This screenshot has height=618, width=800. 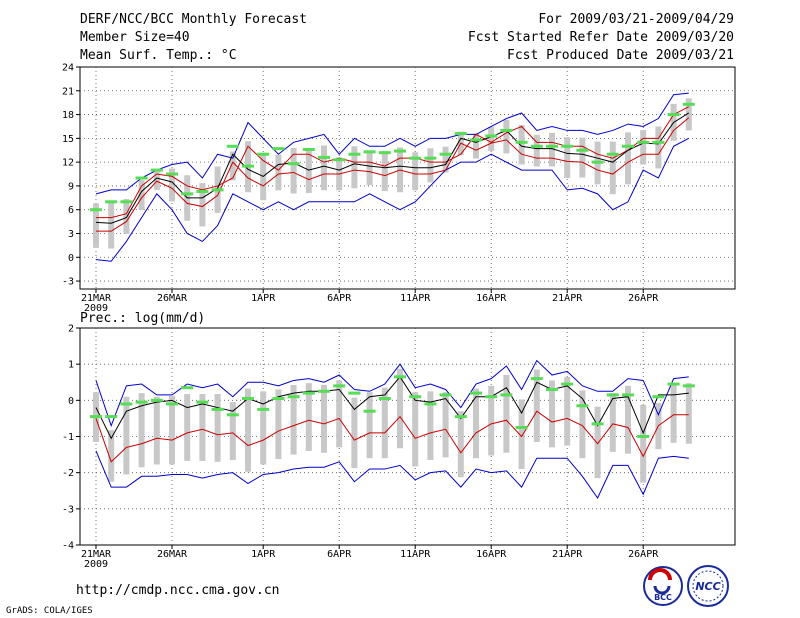 What do you see at coordinates (567, 298) in the screenshot?
I see `temp-xtick-label: 21APR` at bounding box center [567, 298].